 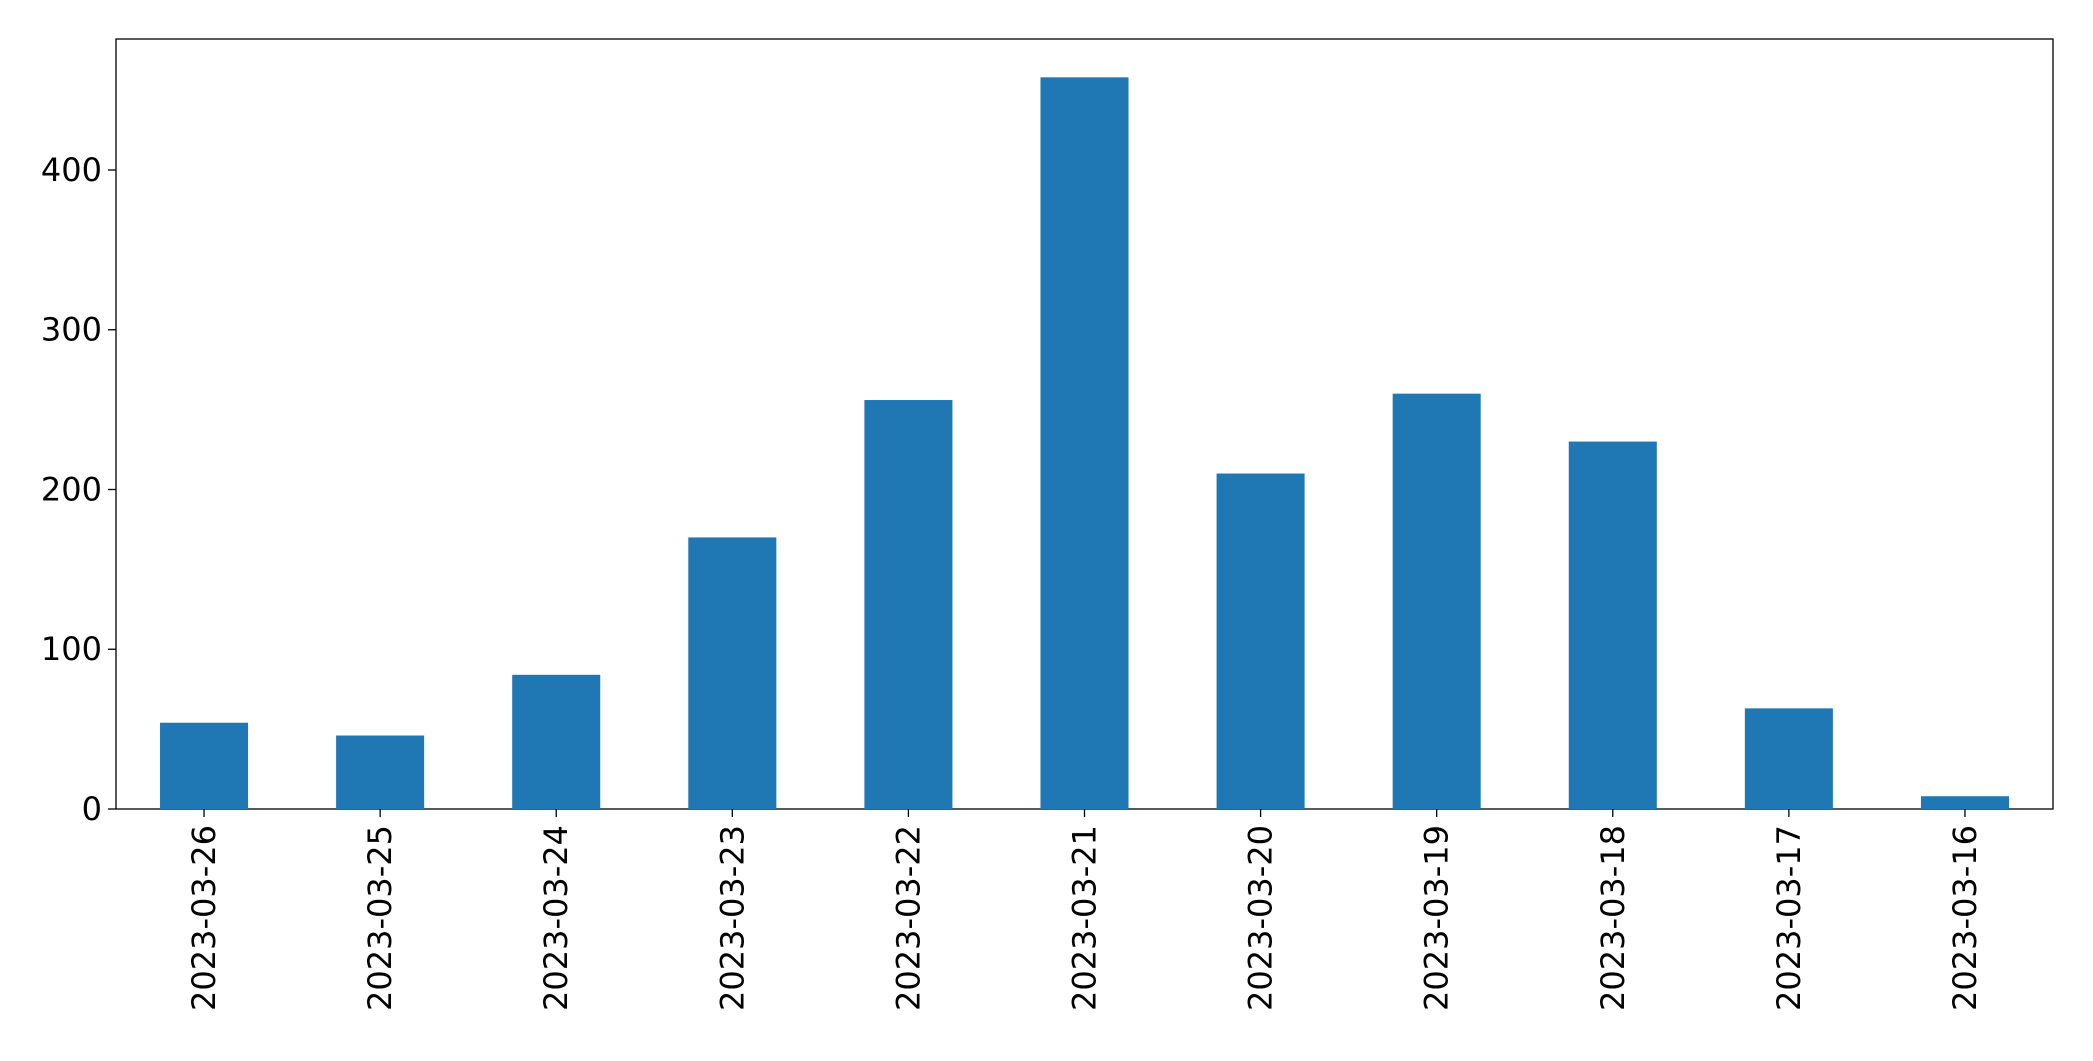 I want to click on y-tick-label: 100, so click(x=71, y=649).